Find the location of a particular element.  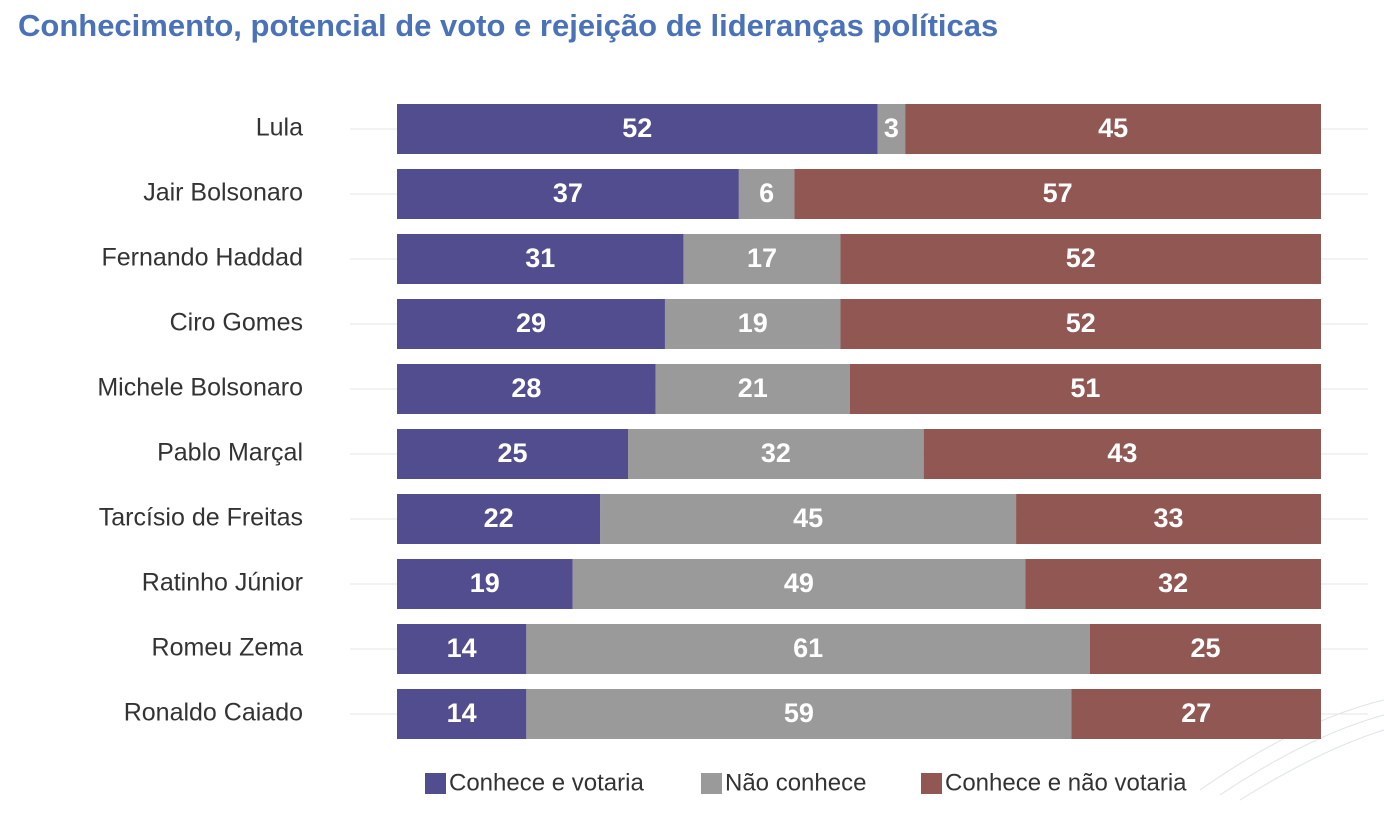

value-label: 51 is located at coordinates (1085, 388).